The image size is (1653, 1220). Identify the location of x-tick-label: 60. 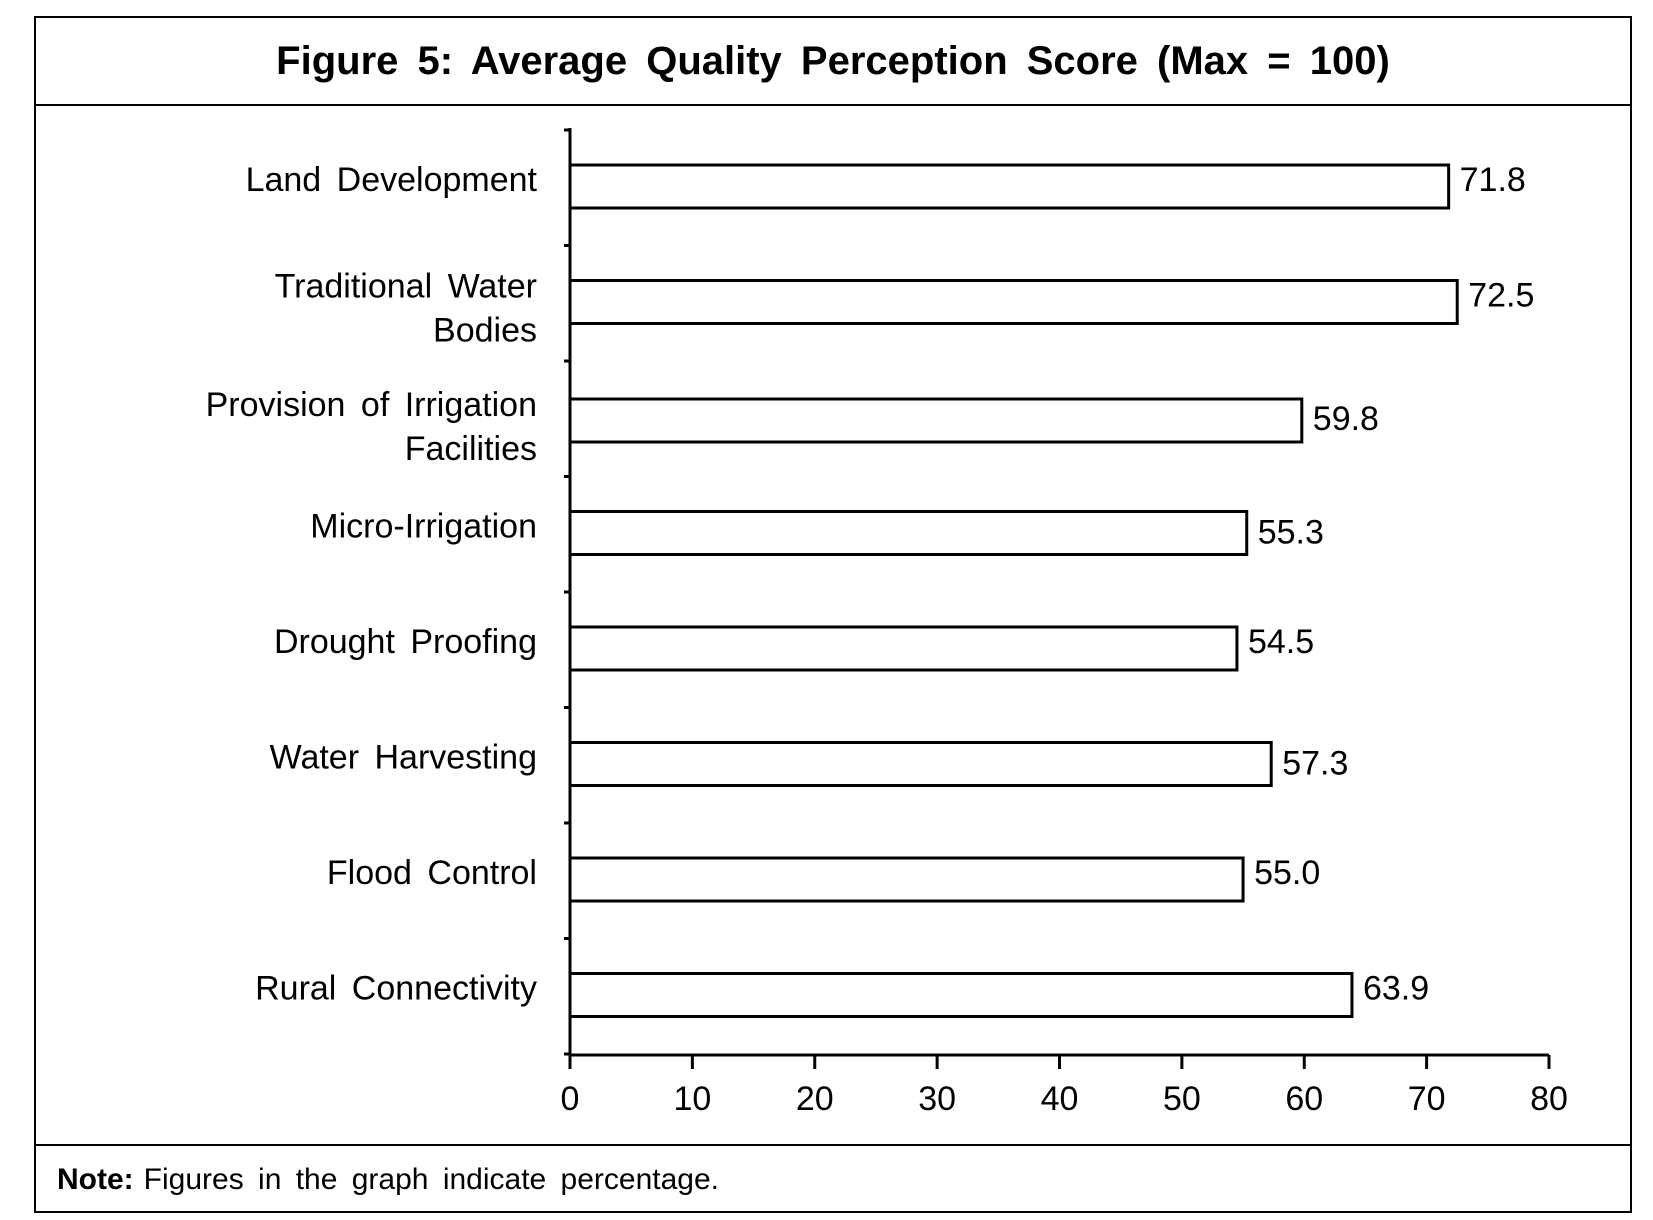
(1304, 1099).